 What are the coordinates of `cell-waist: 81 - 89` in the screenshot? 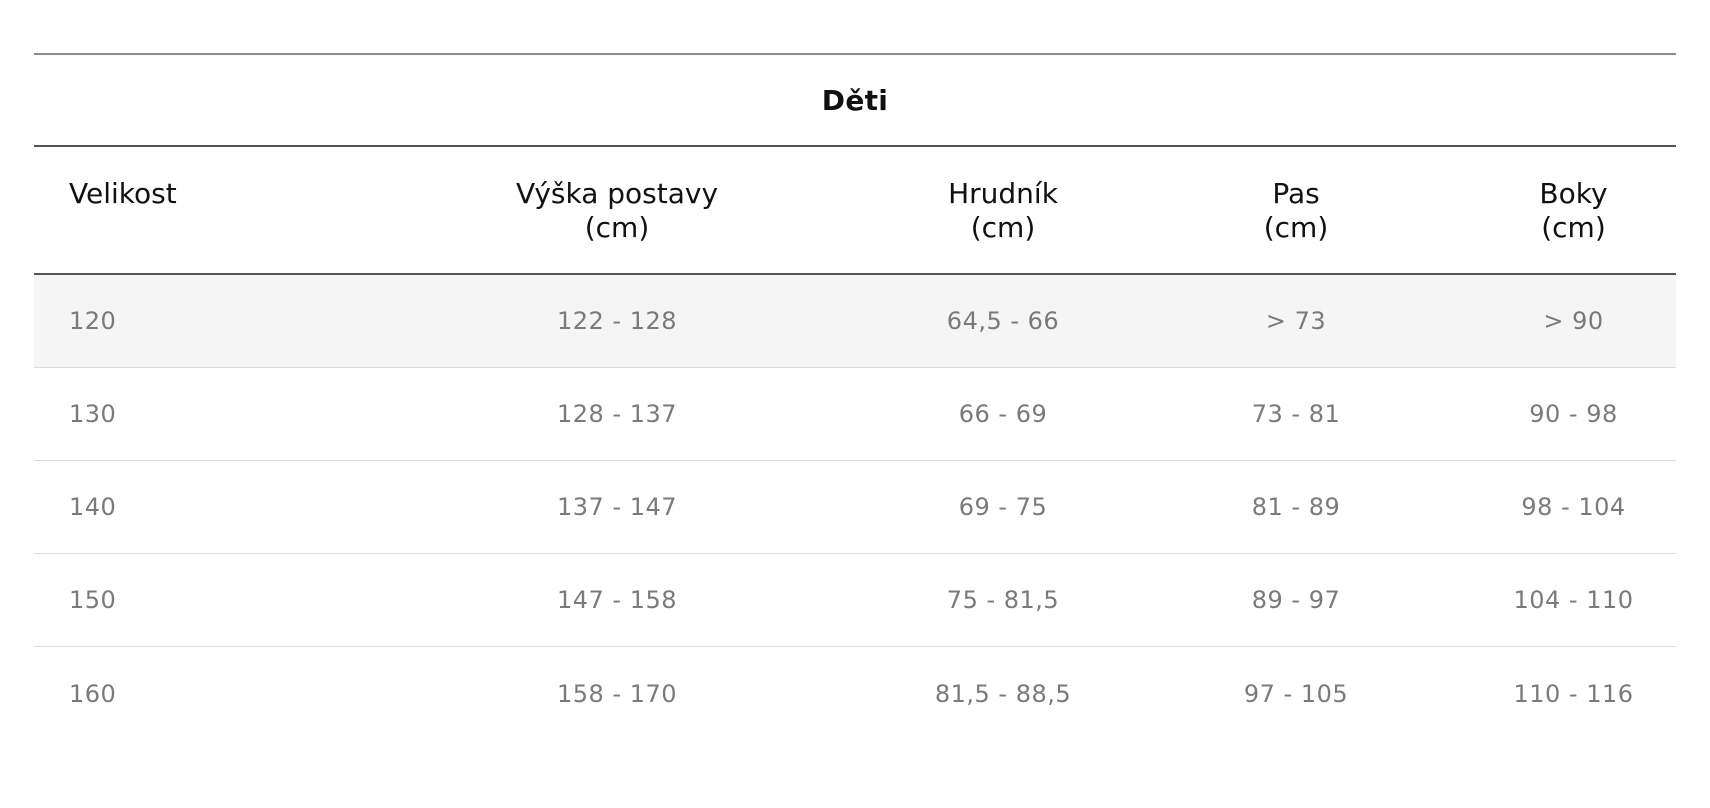 It's located at (1296, 507).